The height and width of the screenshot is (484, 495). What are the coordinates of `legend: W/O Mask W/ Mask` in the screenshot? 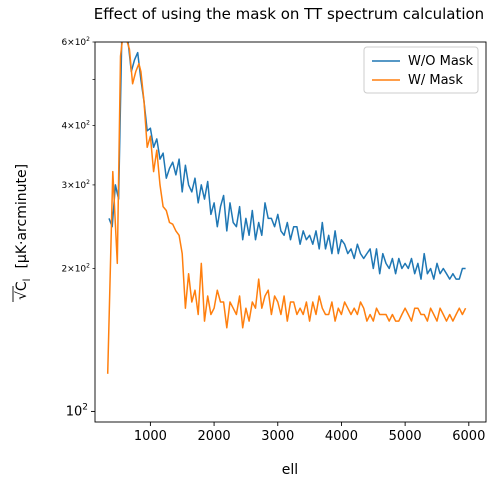 It's located at (421, 70).